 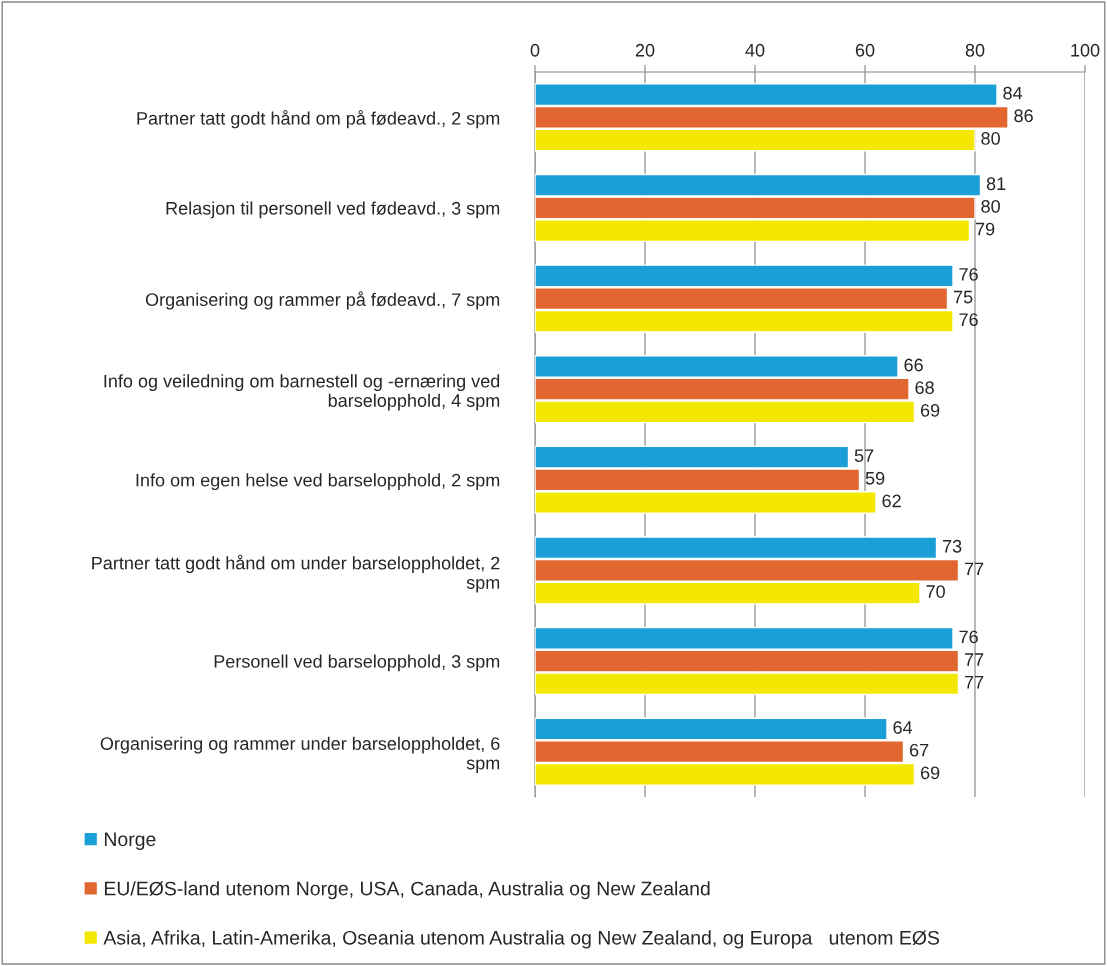 What do you see at coordinates (975, 50) in the screenshot?
I see `x-tick-label: 80` at bounding box center [975, 50].